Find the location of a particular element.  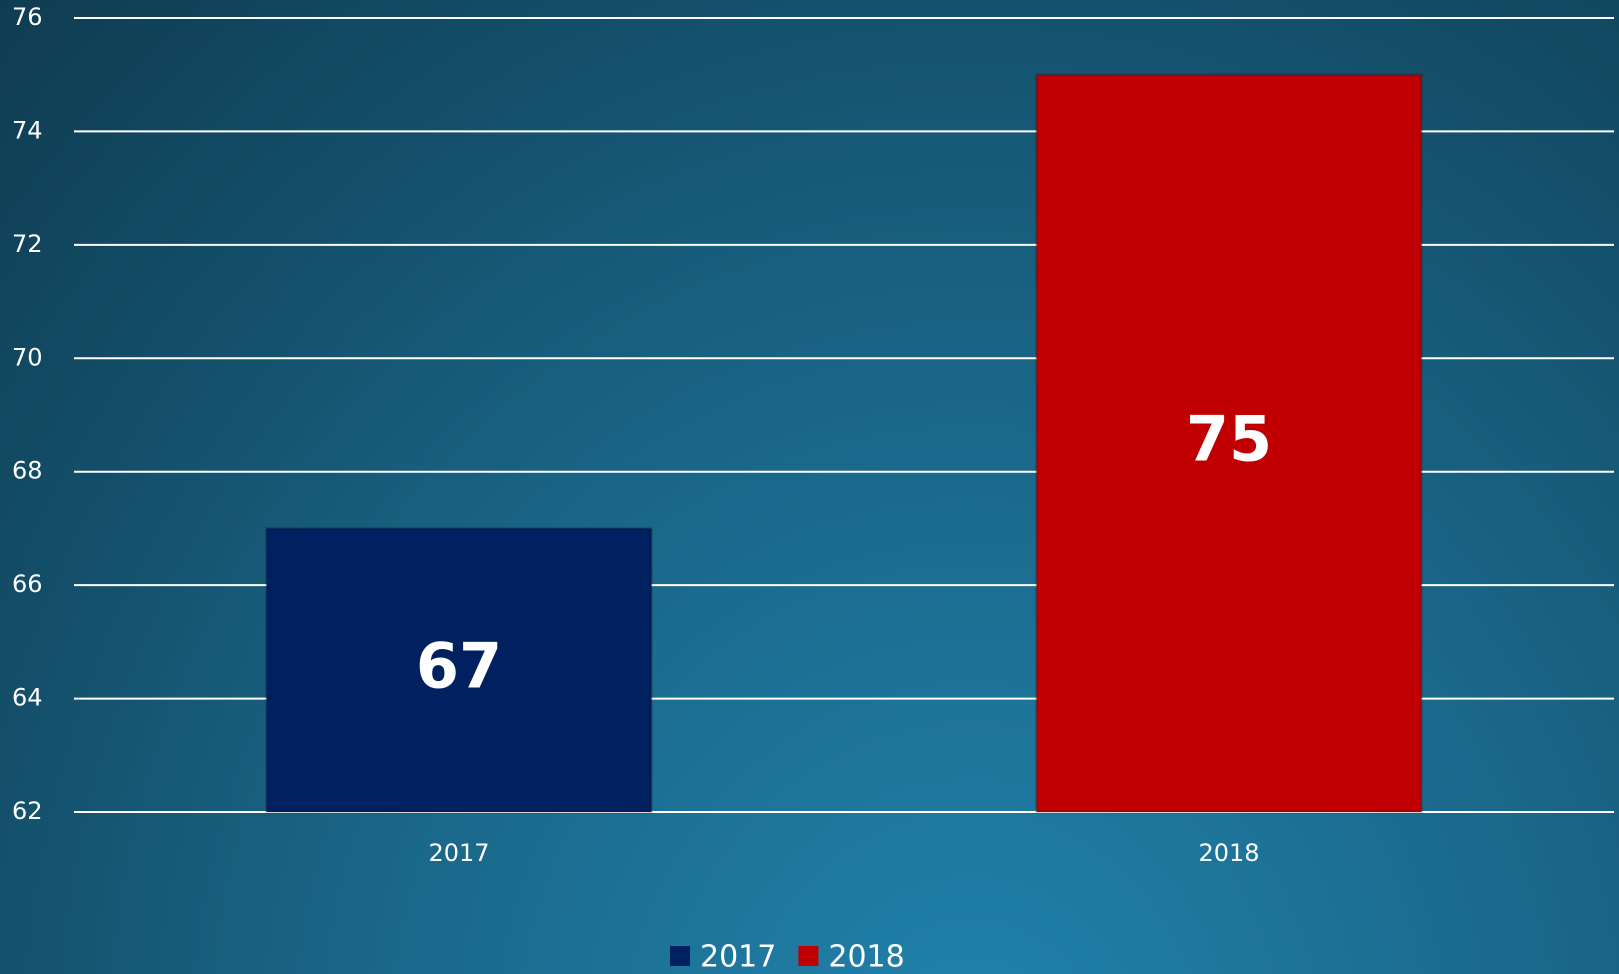

x-tick-label: 2018 is located at coordinates (1228, 853).